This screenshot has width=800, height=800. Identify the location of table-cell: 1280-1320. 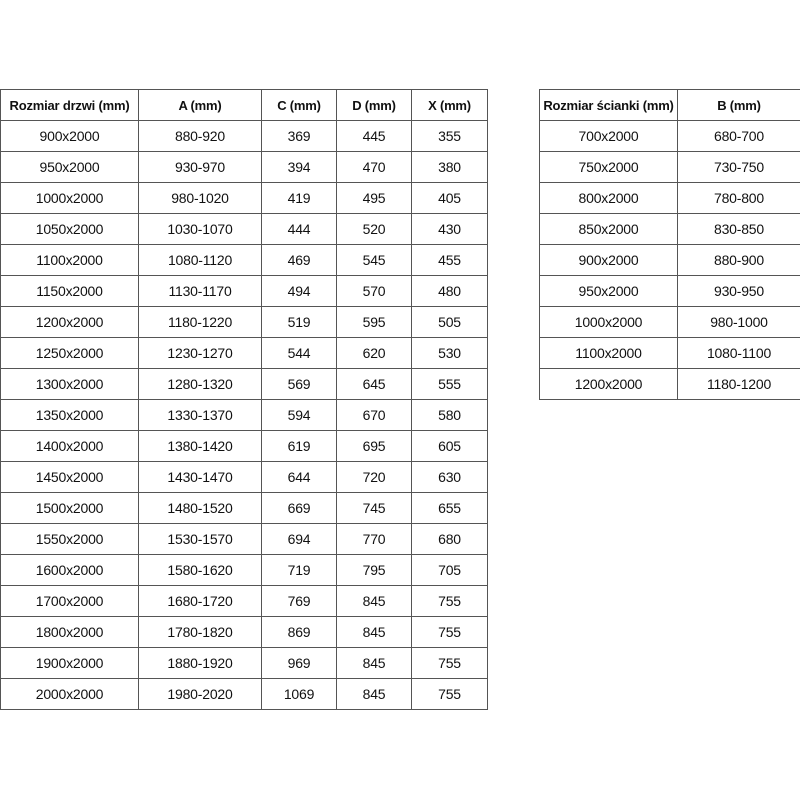
(200, 384).